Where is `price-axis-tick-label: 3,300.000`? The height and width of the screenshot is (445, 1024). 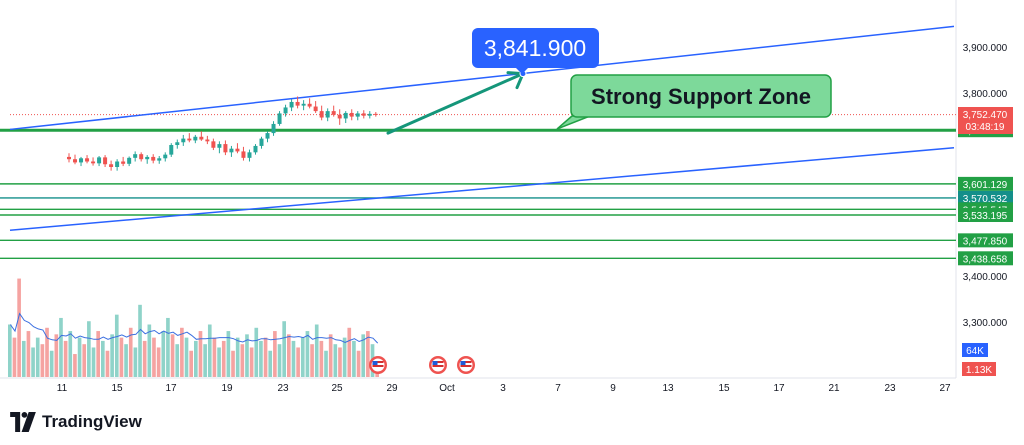 price-axis-tick-label: 3,300.000 is located at coordinates (985, 323).